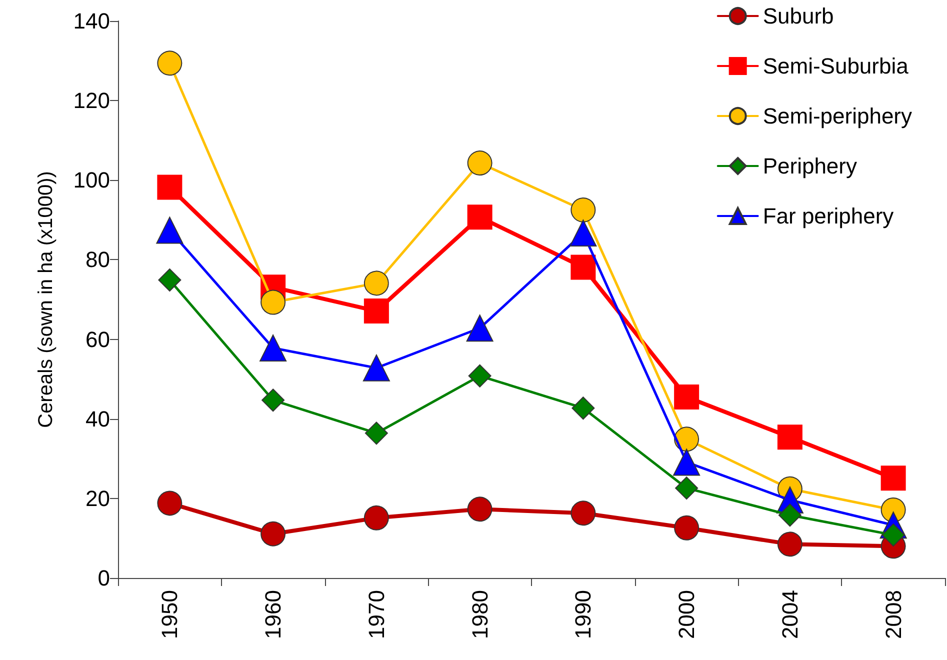 The image size is (947, 660). What do you see at coordinates (809, 166) in the screenshot?
I see `legend-label: Periphery` at bounding box center [809, 166].